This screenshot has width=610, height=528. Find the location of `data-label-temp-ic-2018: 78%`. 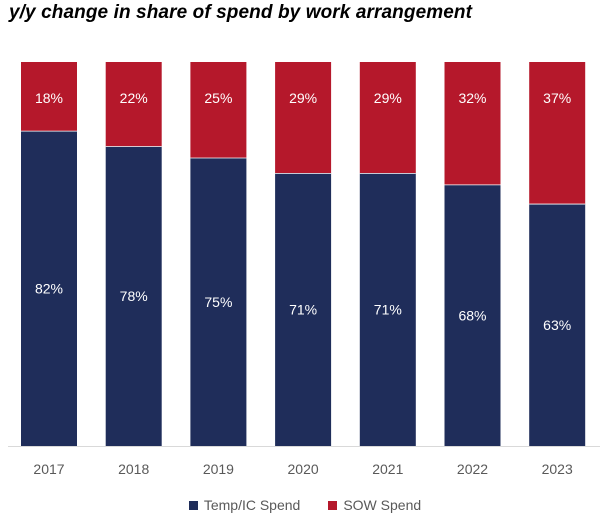

data-label-temp-ic-2018: 78% is located at coordinates (134, 296).